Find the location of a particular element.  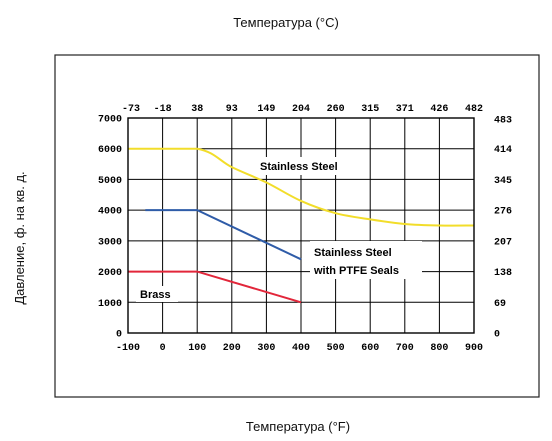

y-tick-label: 2000 is located at coordinates (110, 273).